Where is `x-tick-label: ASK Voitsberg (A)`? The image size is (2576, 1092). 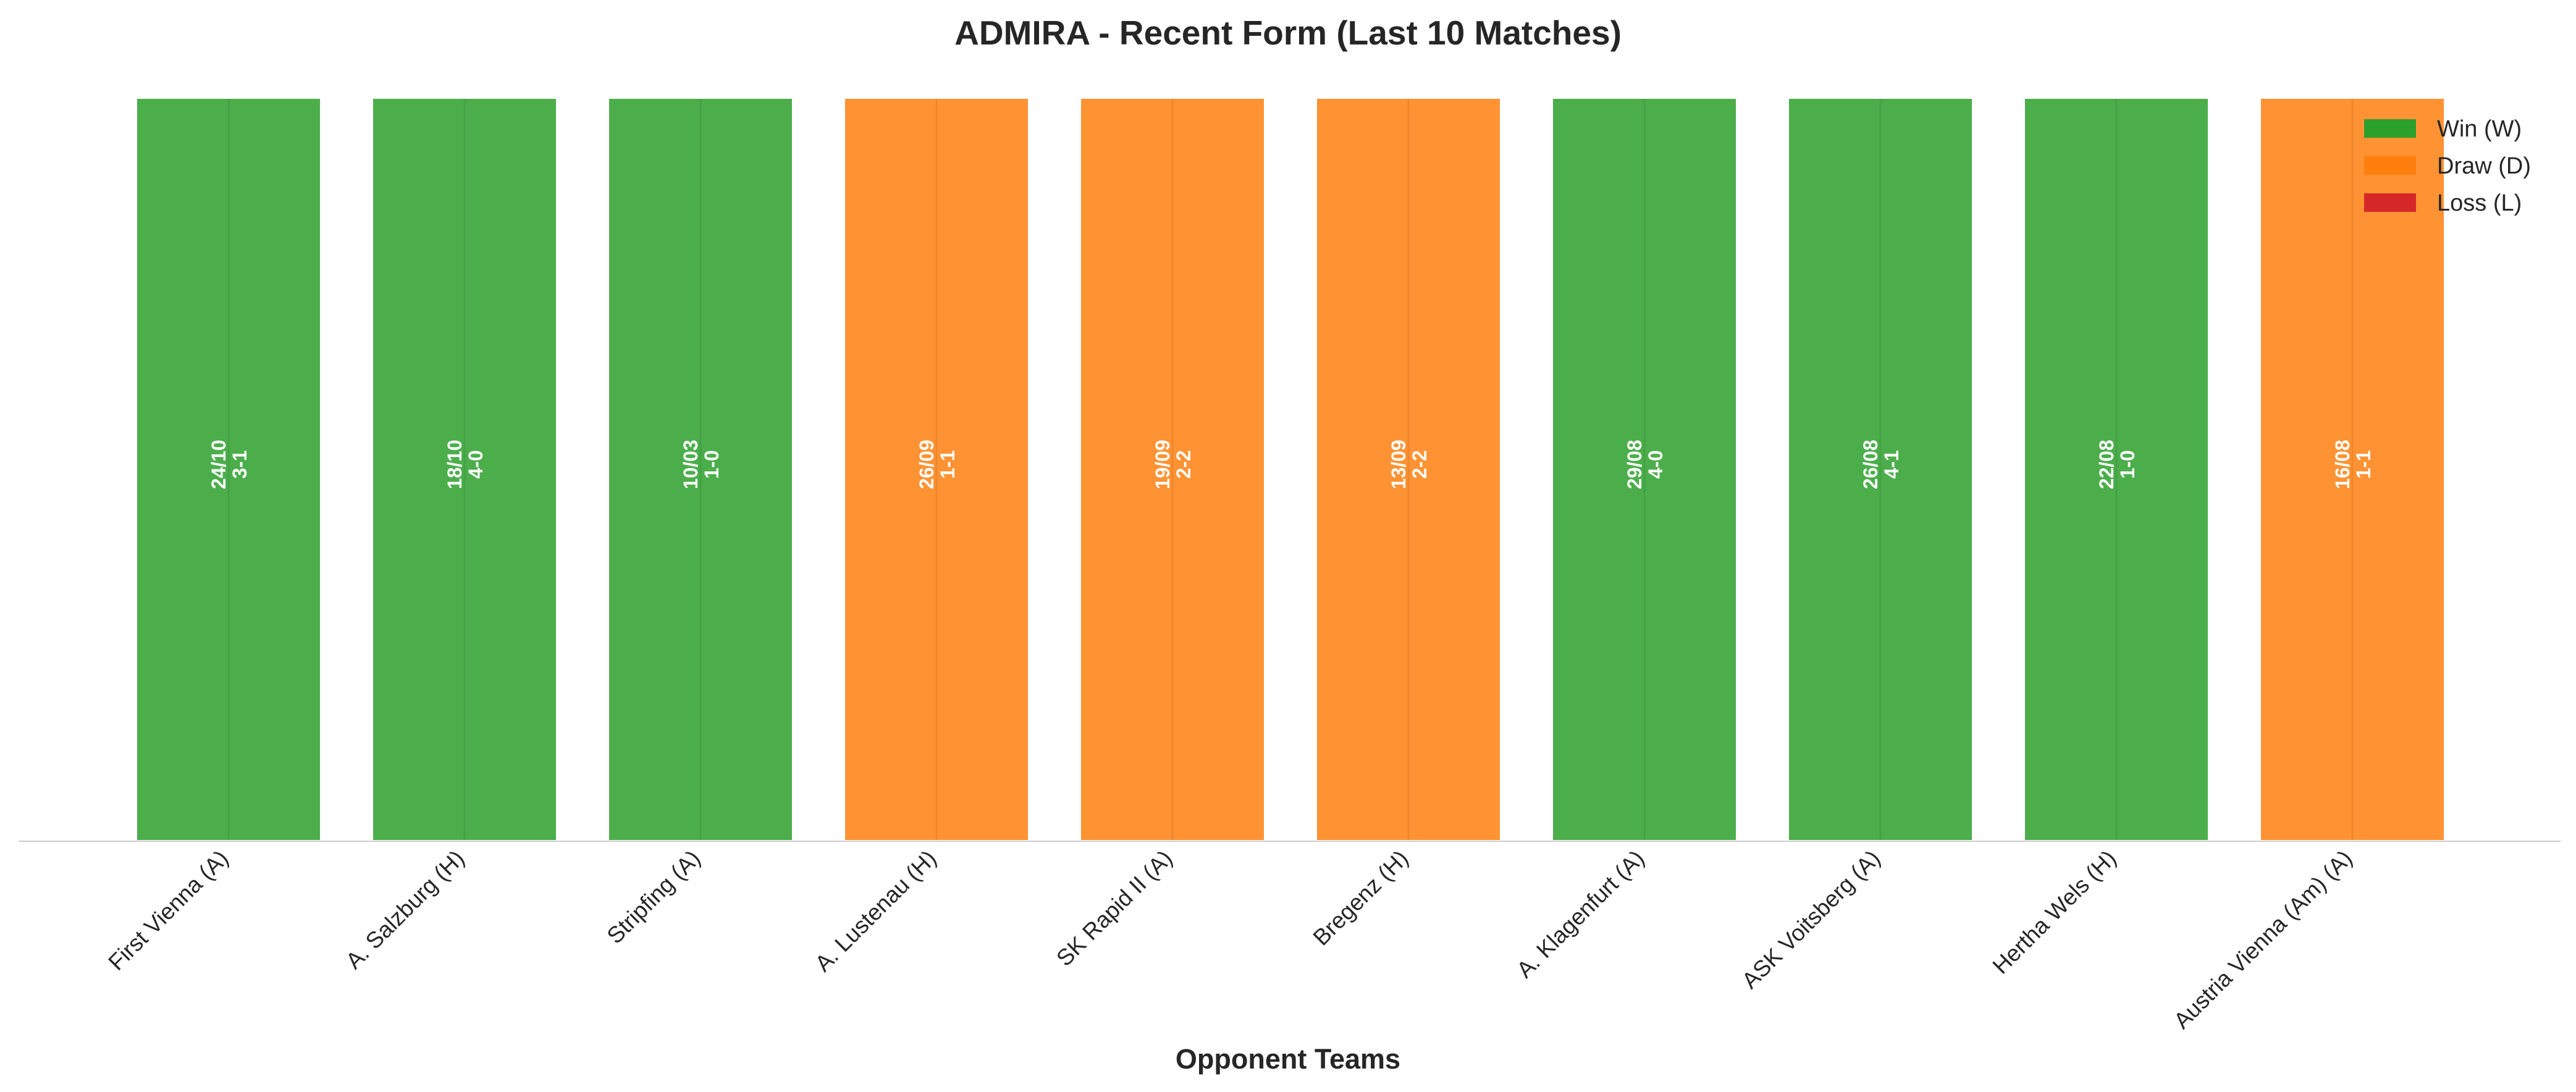 x-tick-label: ASK Voitsberg (A) is located at coordinates (1811, 920).